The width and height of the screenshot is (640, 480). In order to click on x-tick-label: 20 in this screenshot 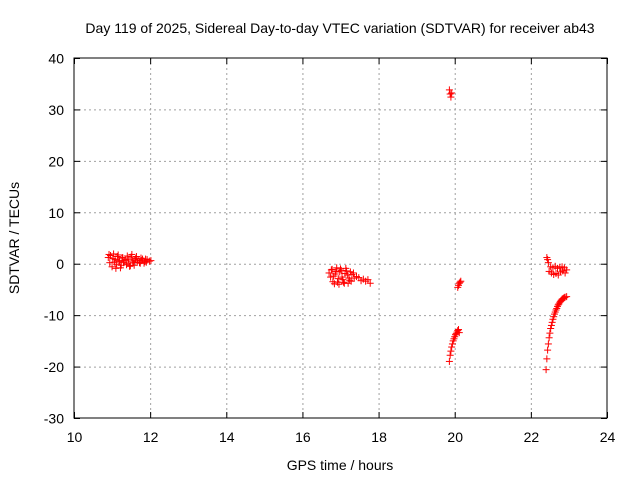, I will do `click(455, 437)`.